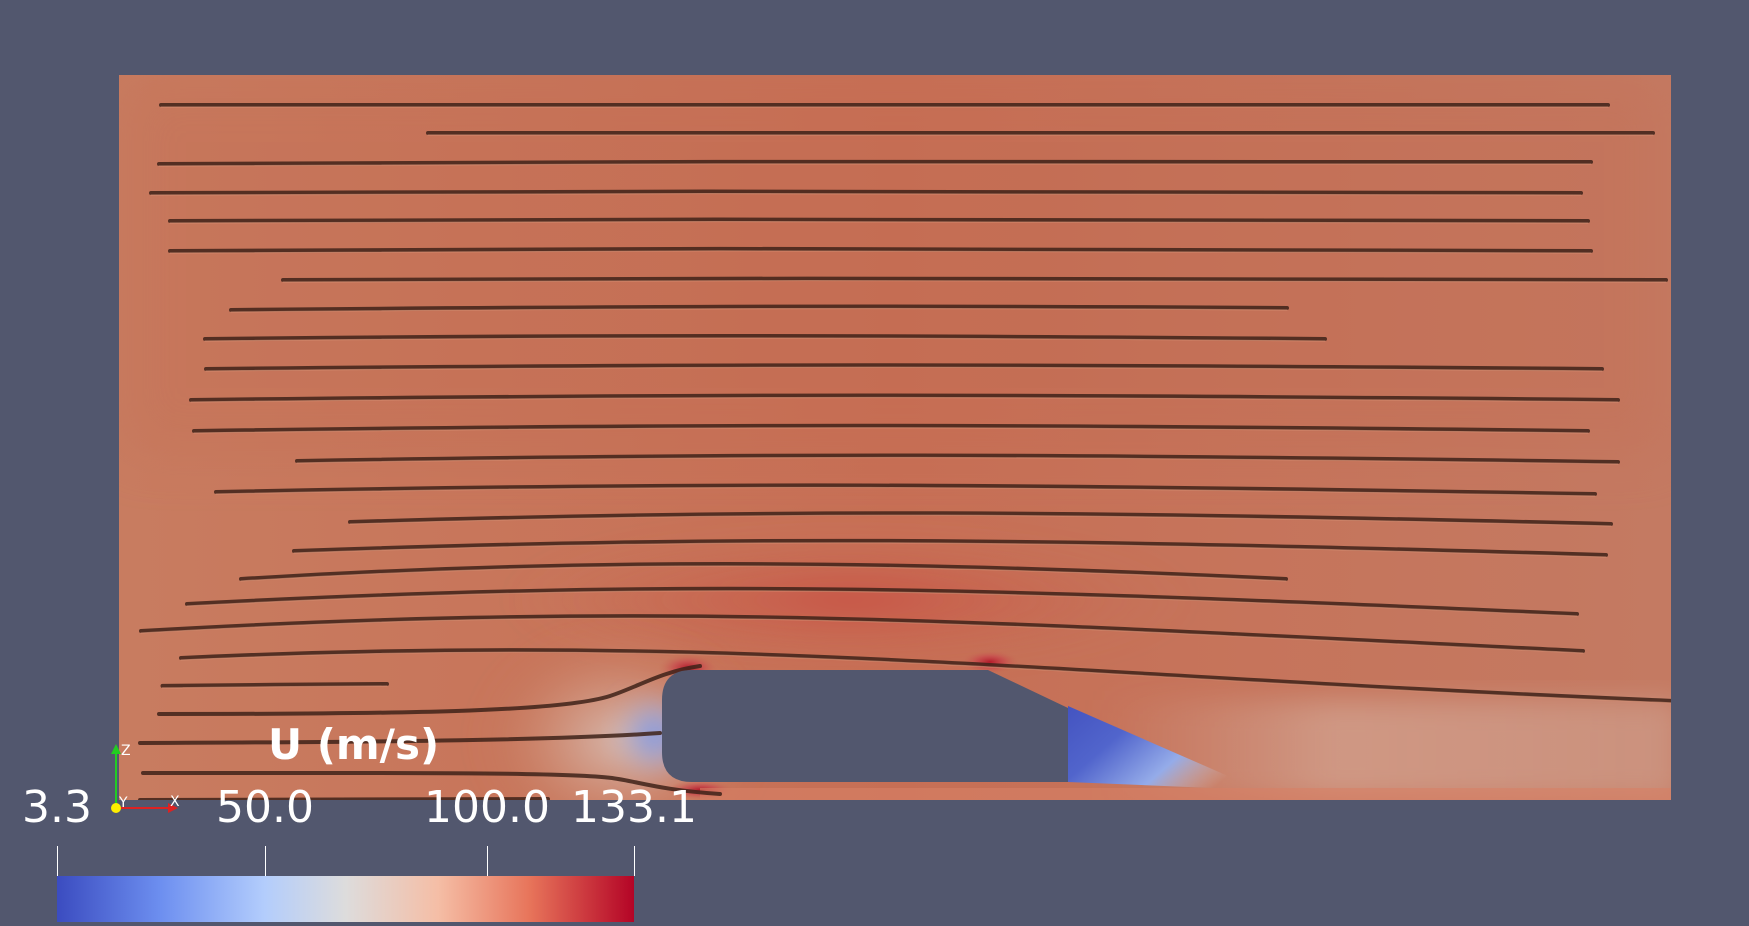 Image resolution: width=1749 pixels, height=926 pixels. I want to click on legend-tick-label: 50.0, so click(265, 807).